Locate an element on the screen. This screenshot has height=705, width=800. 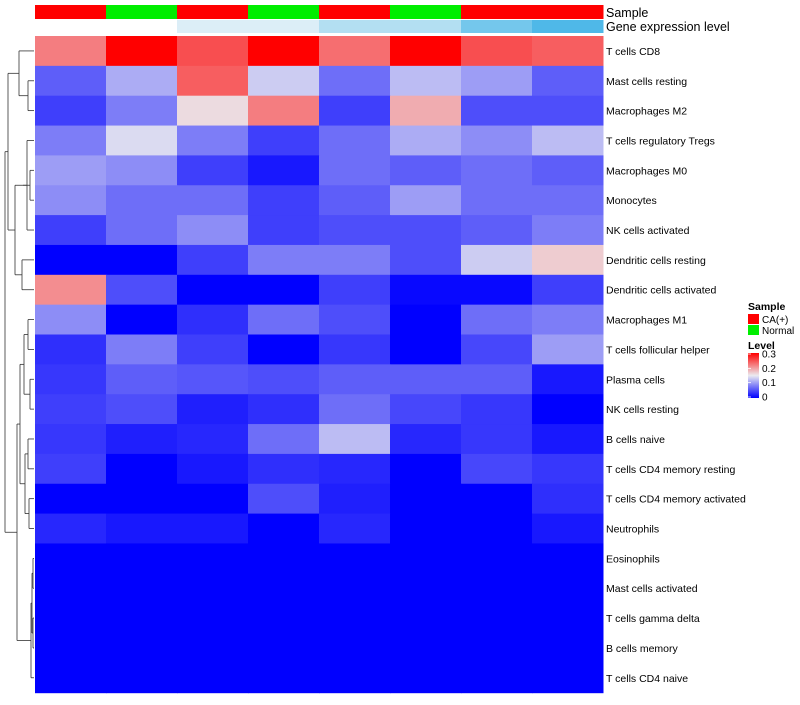
row-label: T cells CD4 memory resting is located at coordinates (670, 470).